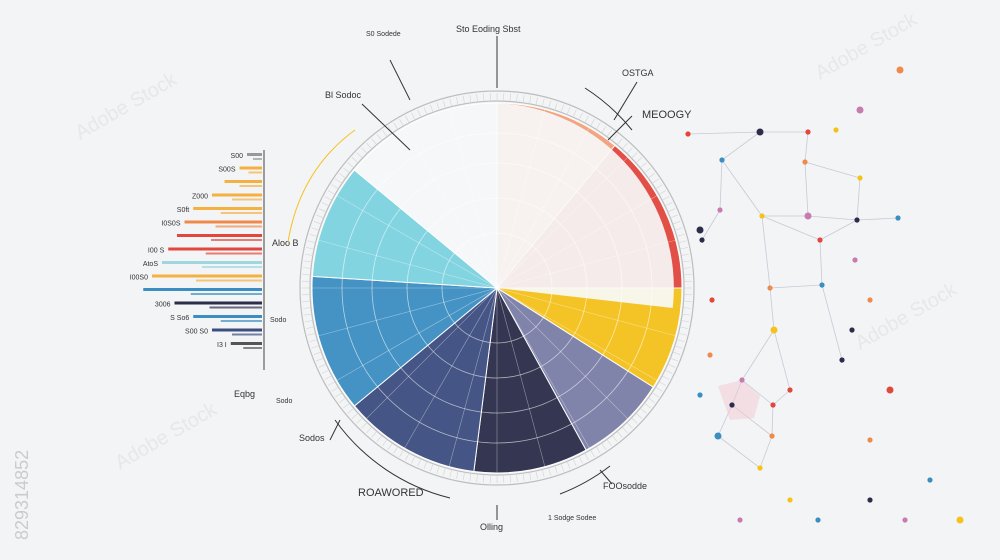 Image resolution: width=1000 pixels, height=560 pixels. Describe the element at coordinates (284, 401) in the screenshot. I see `label-bottom-left-small: Sodo` at that location.